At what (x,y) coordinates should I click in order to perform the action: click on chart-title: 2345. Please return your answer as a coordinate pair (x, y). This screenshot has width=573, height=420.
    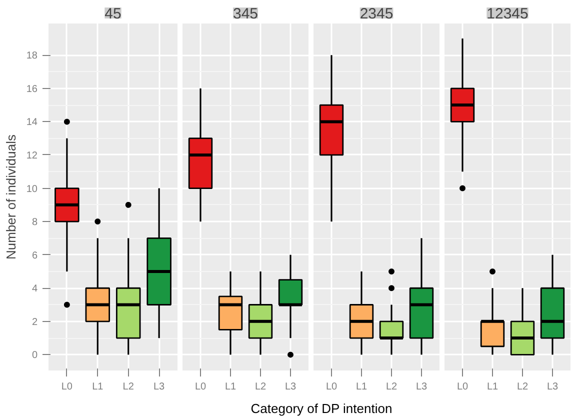
    Looking at the image, I should click on (377, 14).